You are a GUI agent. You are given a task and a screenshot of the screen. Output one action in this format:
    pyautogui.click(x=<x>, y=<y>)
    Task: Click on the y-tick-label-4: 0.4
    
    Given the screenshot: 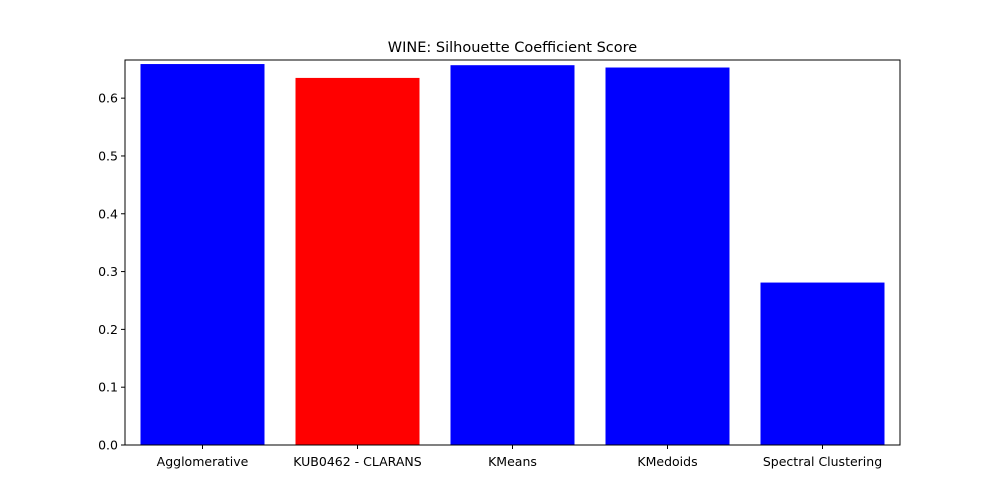 What is the action you would take?
    pyautogui.click(x=108, y=213)
    